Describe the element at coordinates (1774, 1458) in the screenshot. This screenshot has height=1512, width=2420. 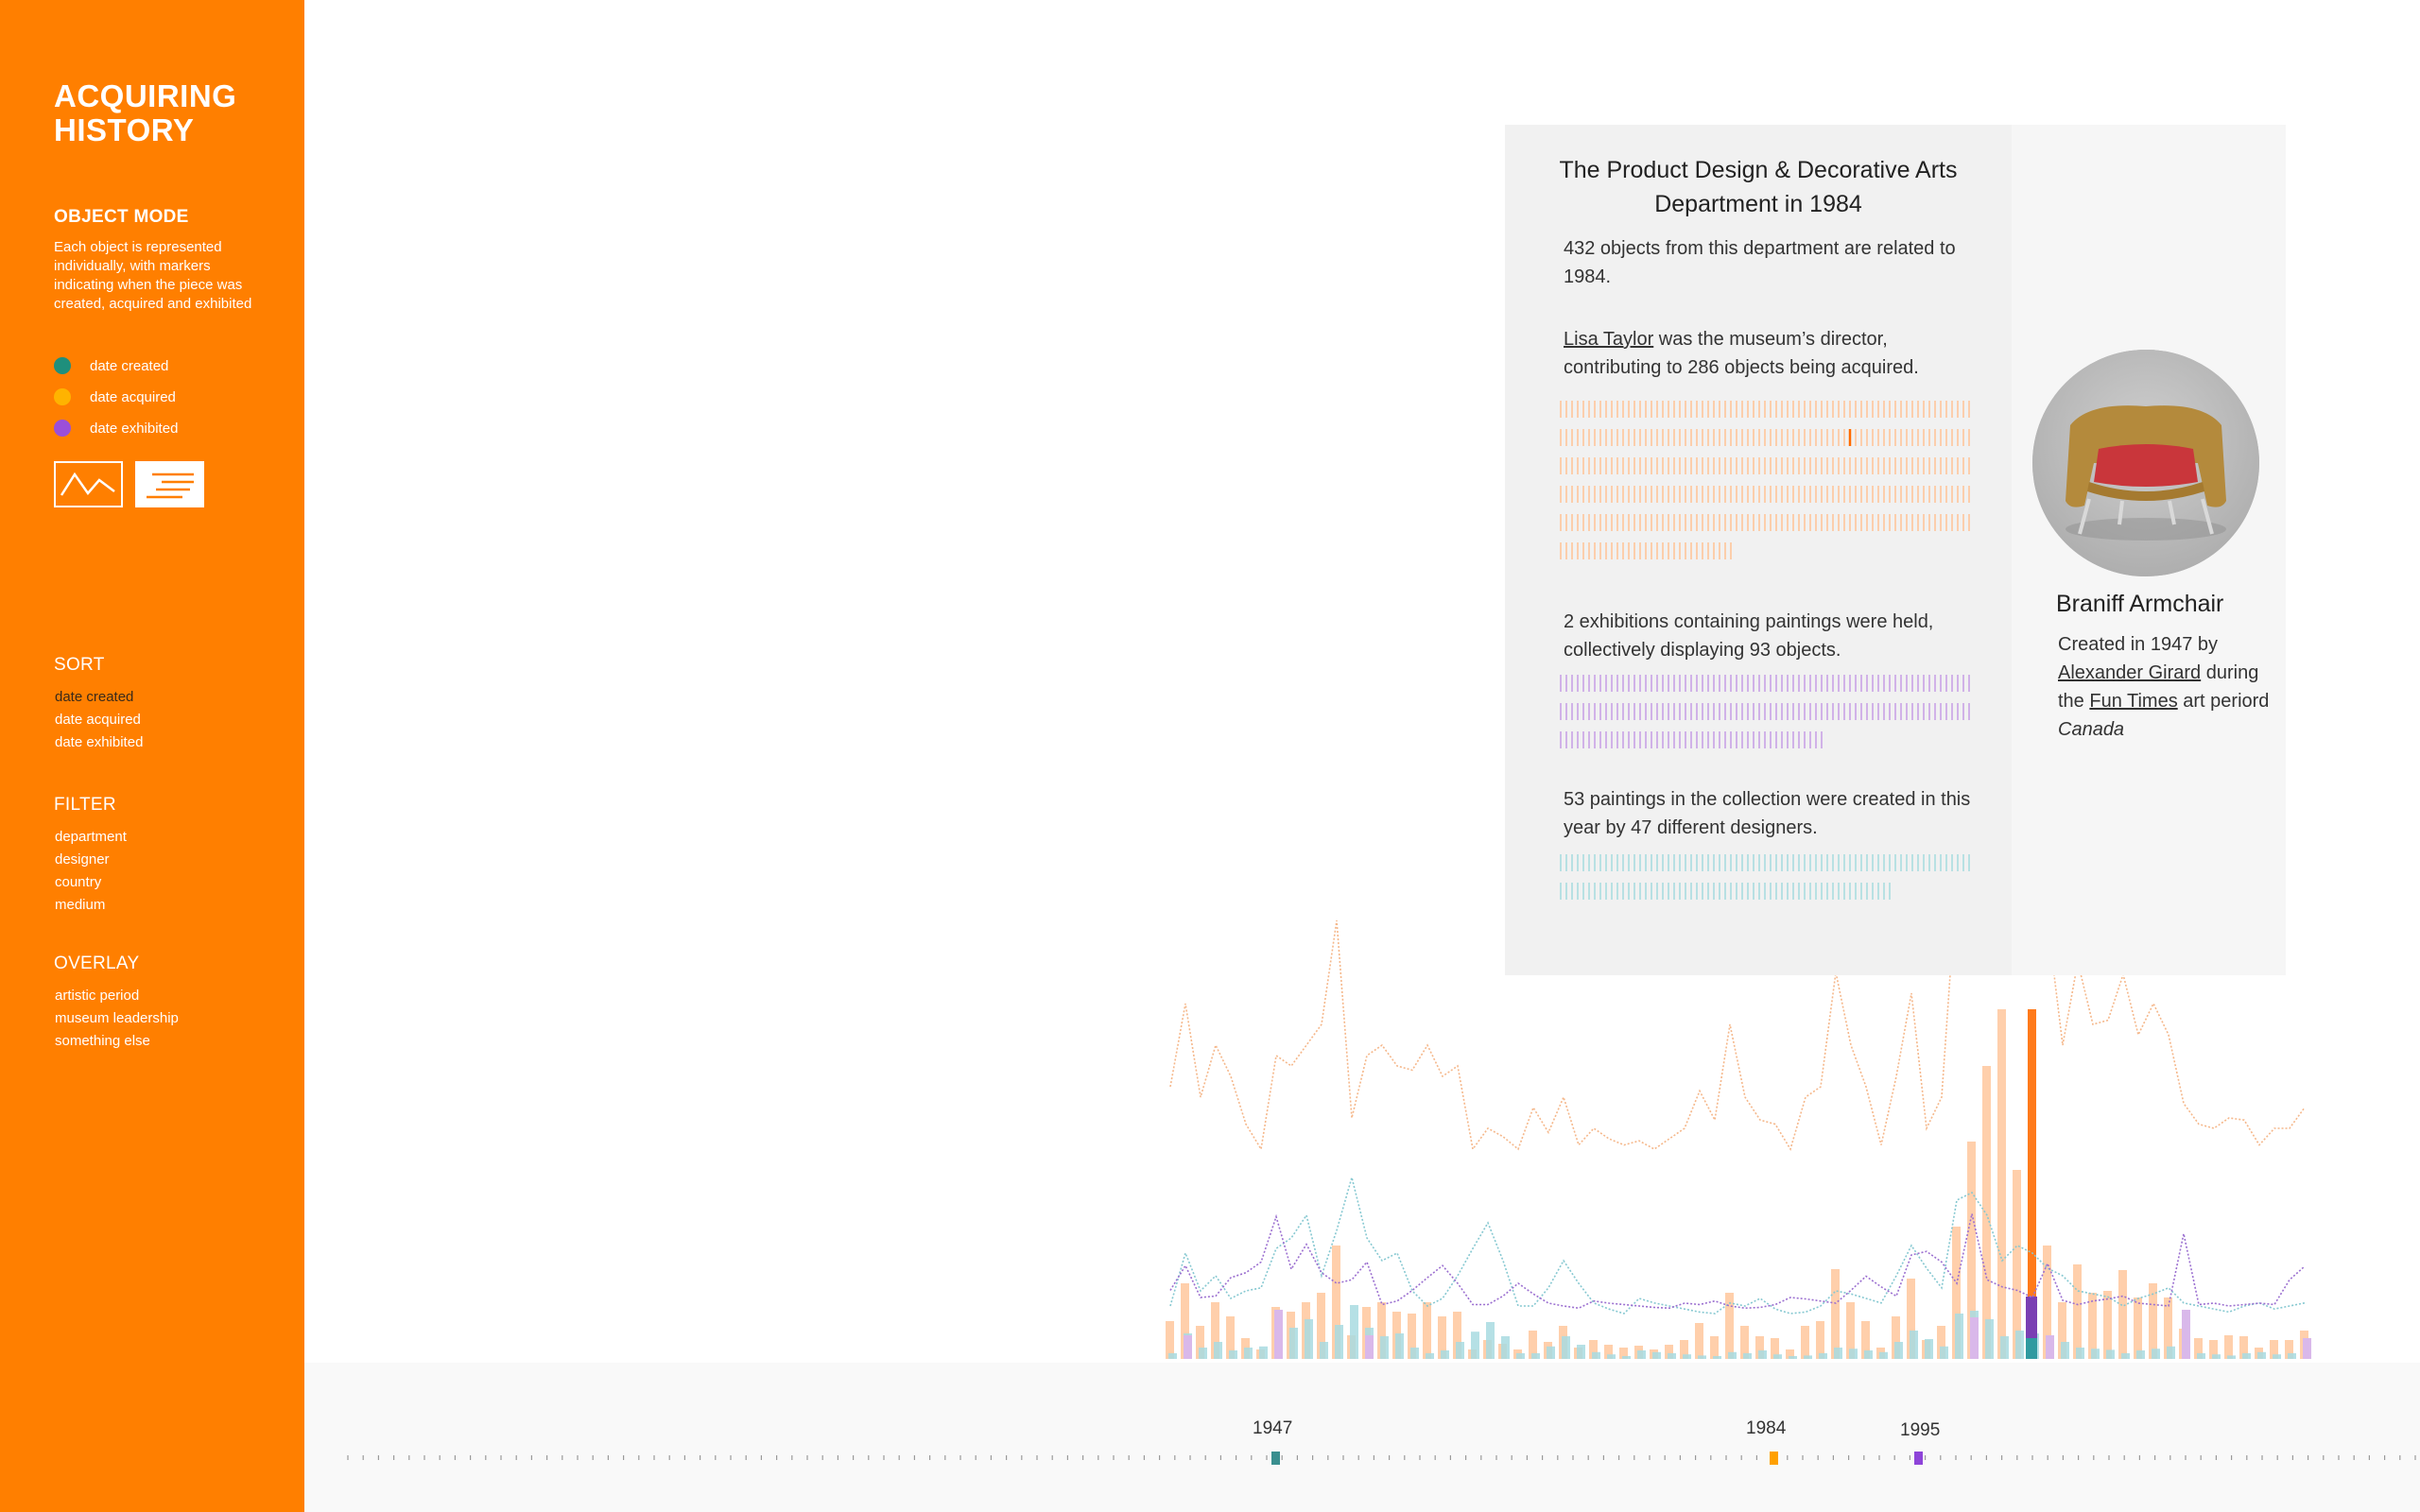
I see `marker-1984` at that location.